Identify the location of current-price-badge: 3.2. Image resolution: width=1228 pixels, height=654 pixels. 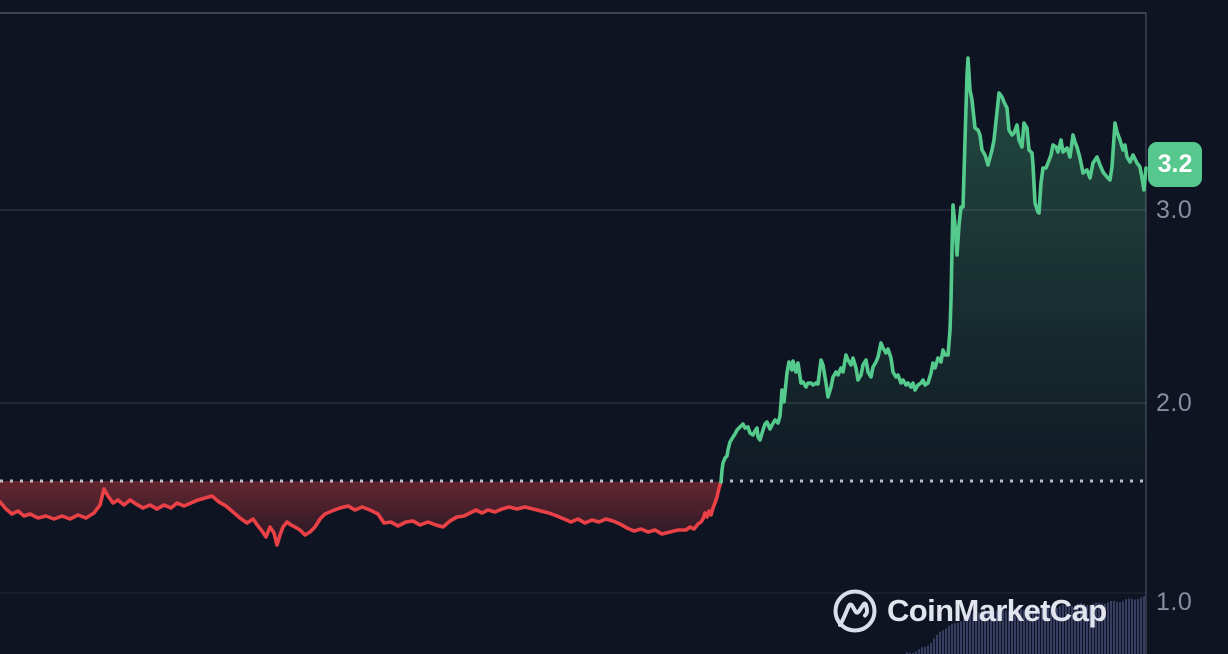
(1175, 164).